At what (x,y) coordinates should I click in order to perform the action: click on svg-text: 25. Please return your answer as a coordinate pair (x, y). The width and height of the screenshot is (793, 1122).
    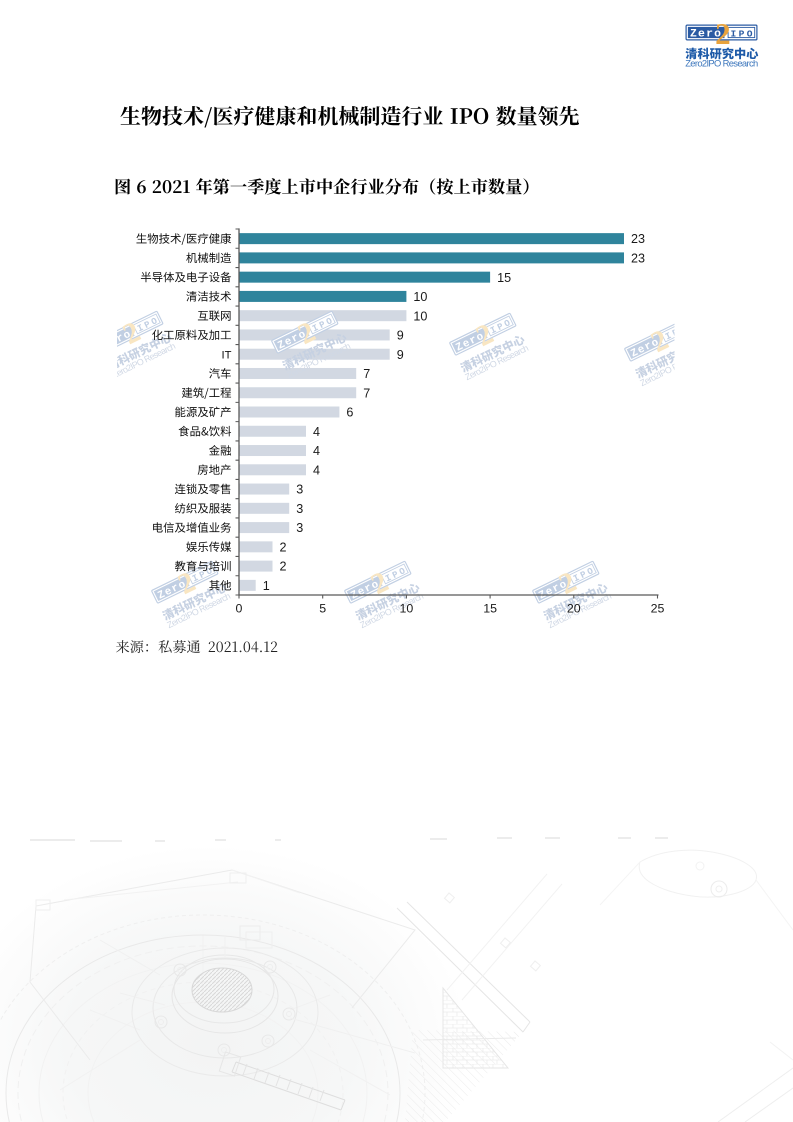
    Looking at the image, I should click on (658, 609).